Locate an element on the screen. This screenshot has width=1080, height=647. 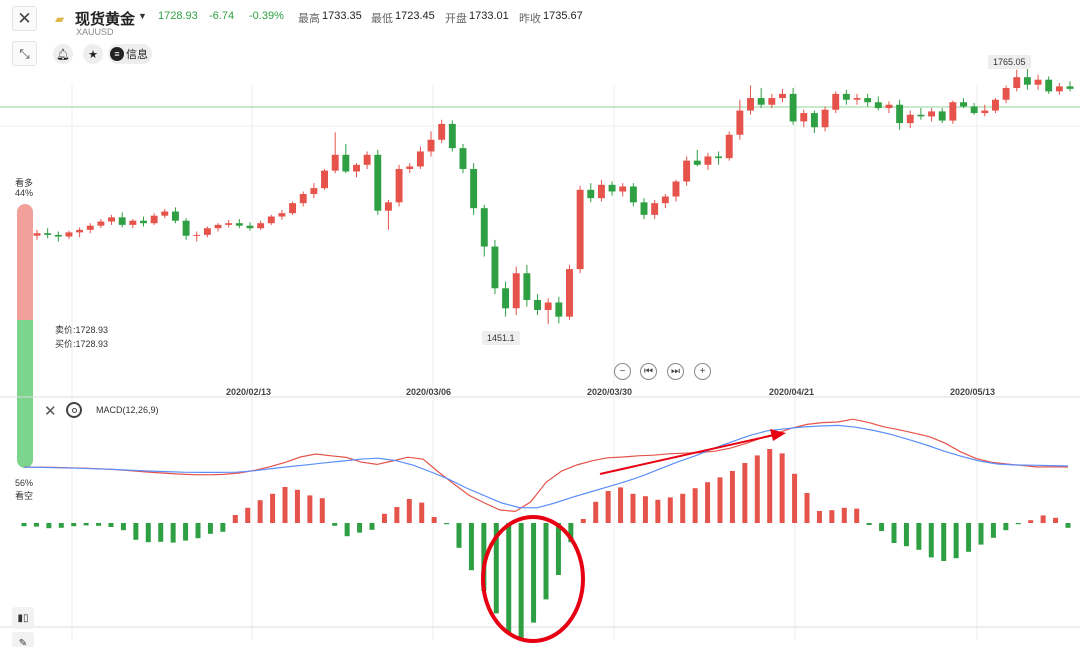
bear-fill is located at coordinates (25, 394).